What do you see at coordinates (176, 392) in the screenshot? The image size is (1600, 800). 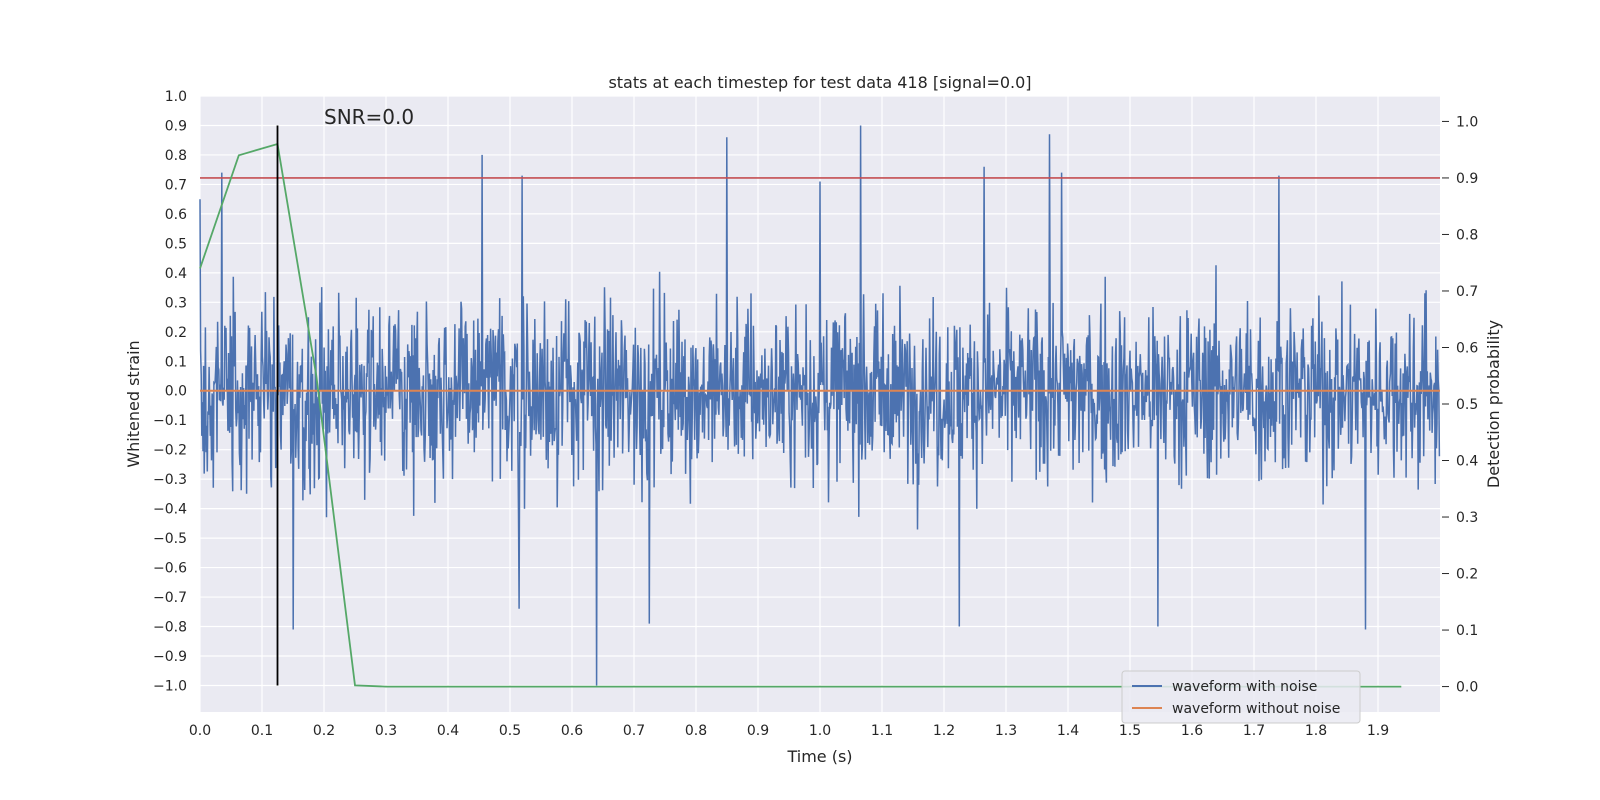 I see `y-left-tick-label: 0.0` at bounding box center [176, 392].